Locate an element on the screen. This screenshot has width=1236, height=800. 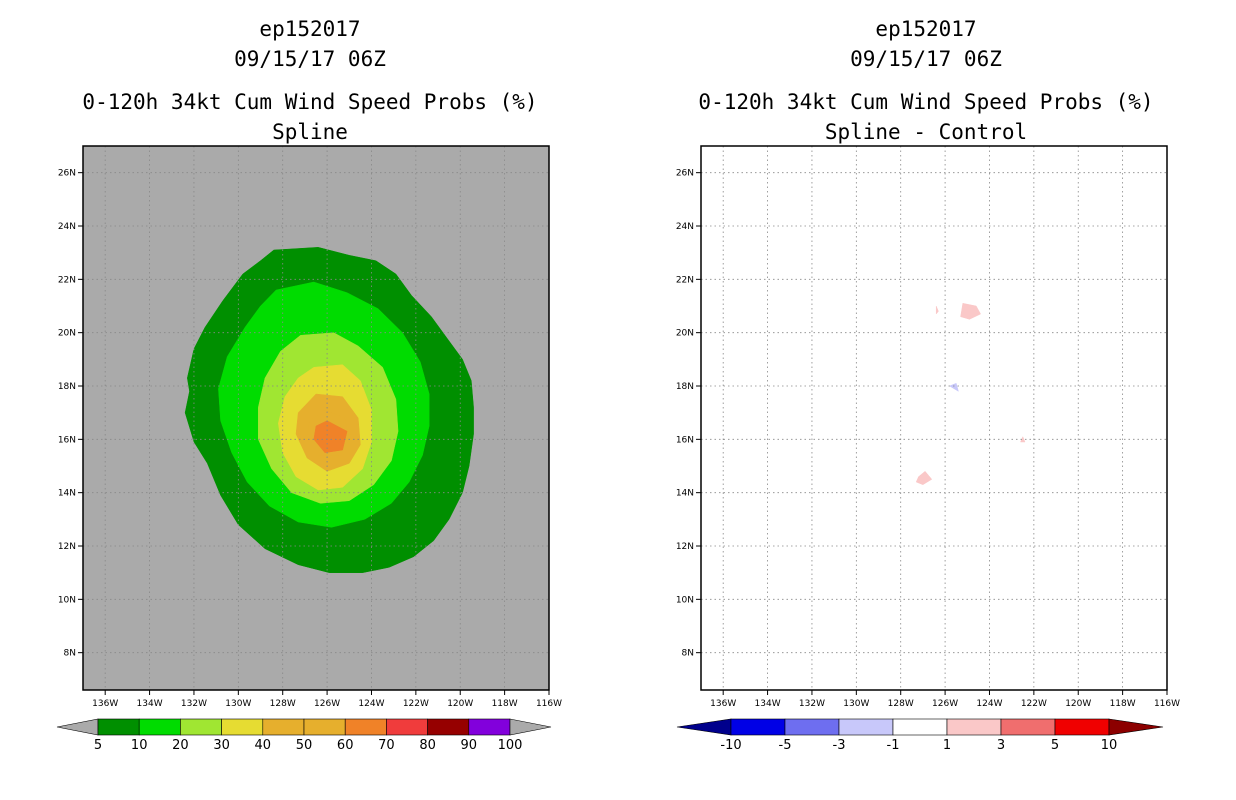
colorbar-label: 80 is located at coordinates (427, 745).